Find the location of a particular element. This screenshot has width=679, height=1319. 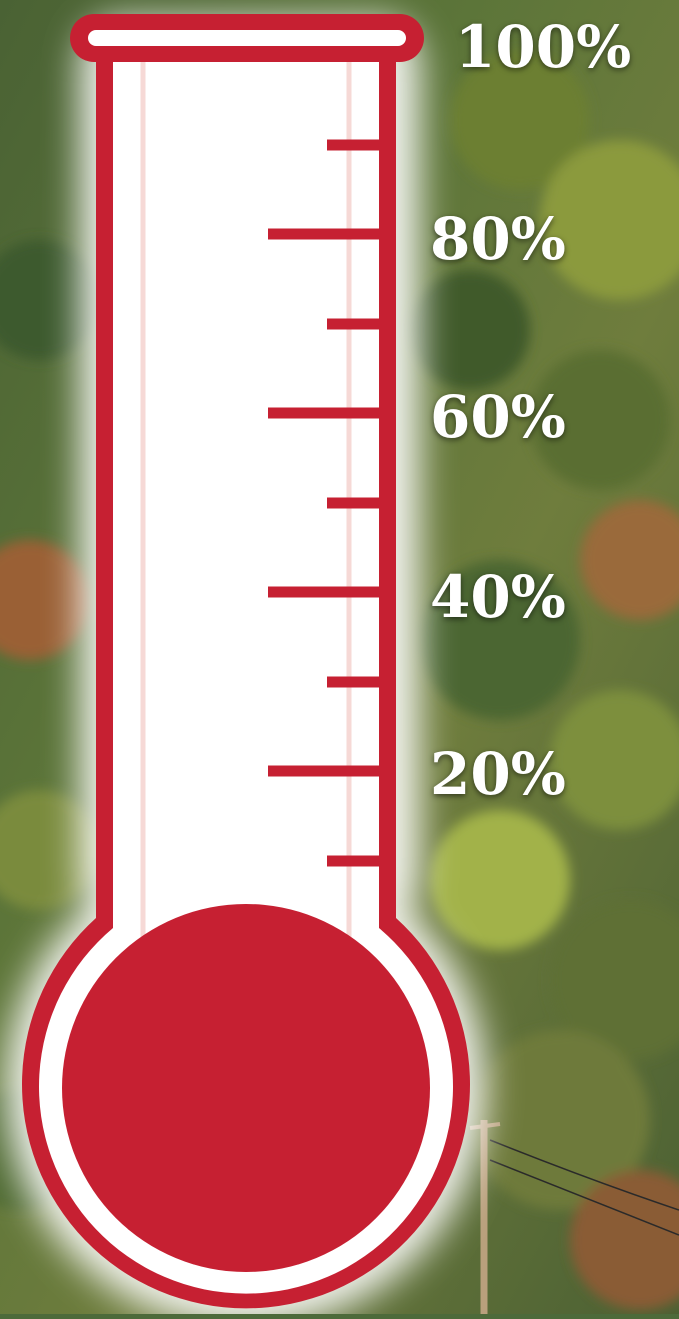

label-20-percent: 20% is located at coordinates (498, 774).